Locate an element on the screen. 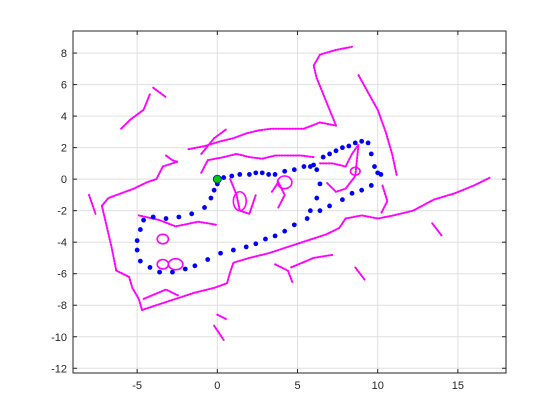  y-tick-labels: 8 6 4 2 0 -2 -4 -6 -8 -10 -12 is located at coordinates (59, 211).